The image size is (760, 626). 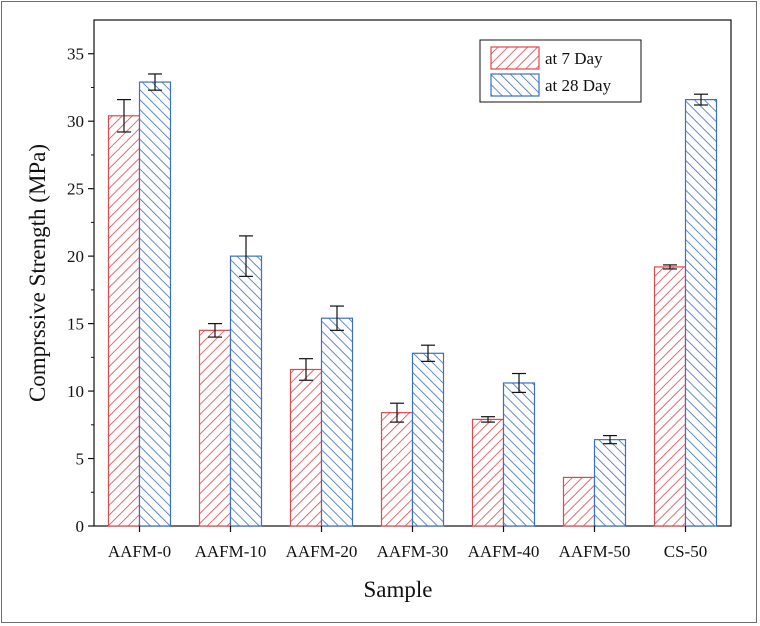 What do you see at coordinates (75, 391) in the screenshot?
I see `y-tick-label-10: 10` at bounding box center [75, 391].